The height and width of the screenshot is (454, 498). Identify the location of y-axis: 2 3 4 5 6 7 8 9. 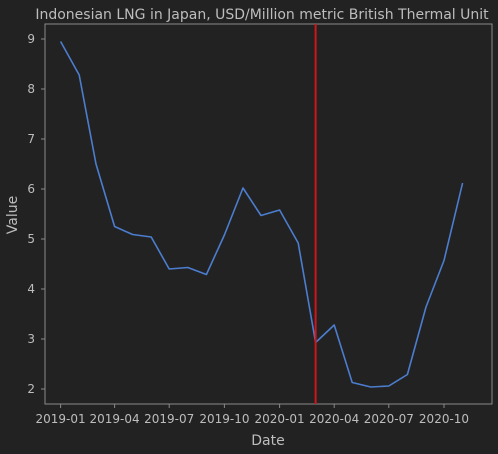
(36, 214).